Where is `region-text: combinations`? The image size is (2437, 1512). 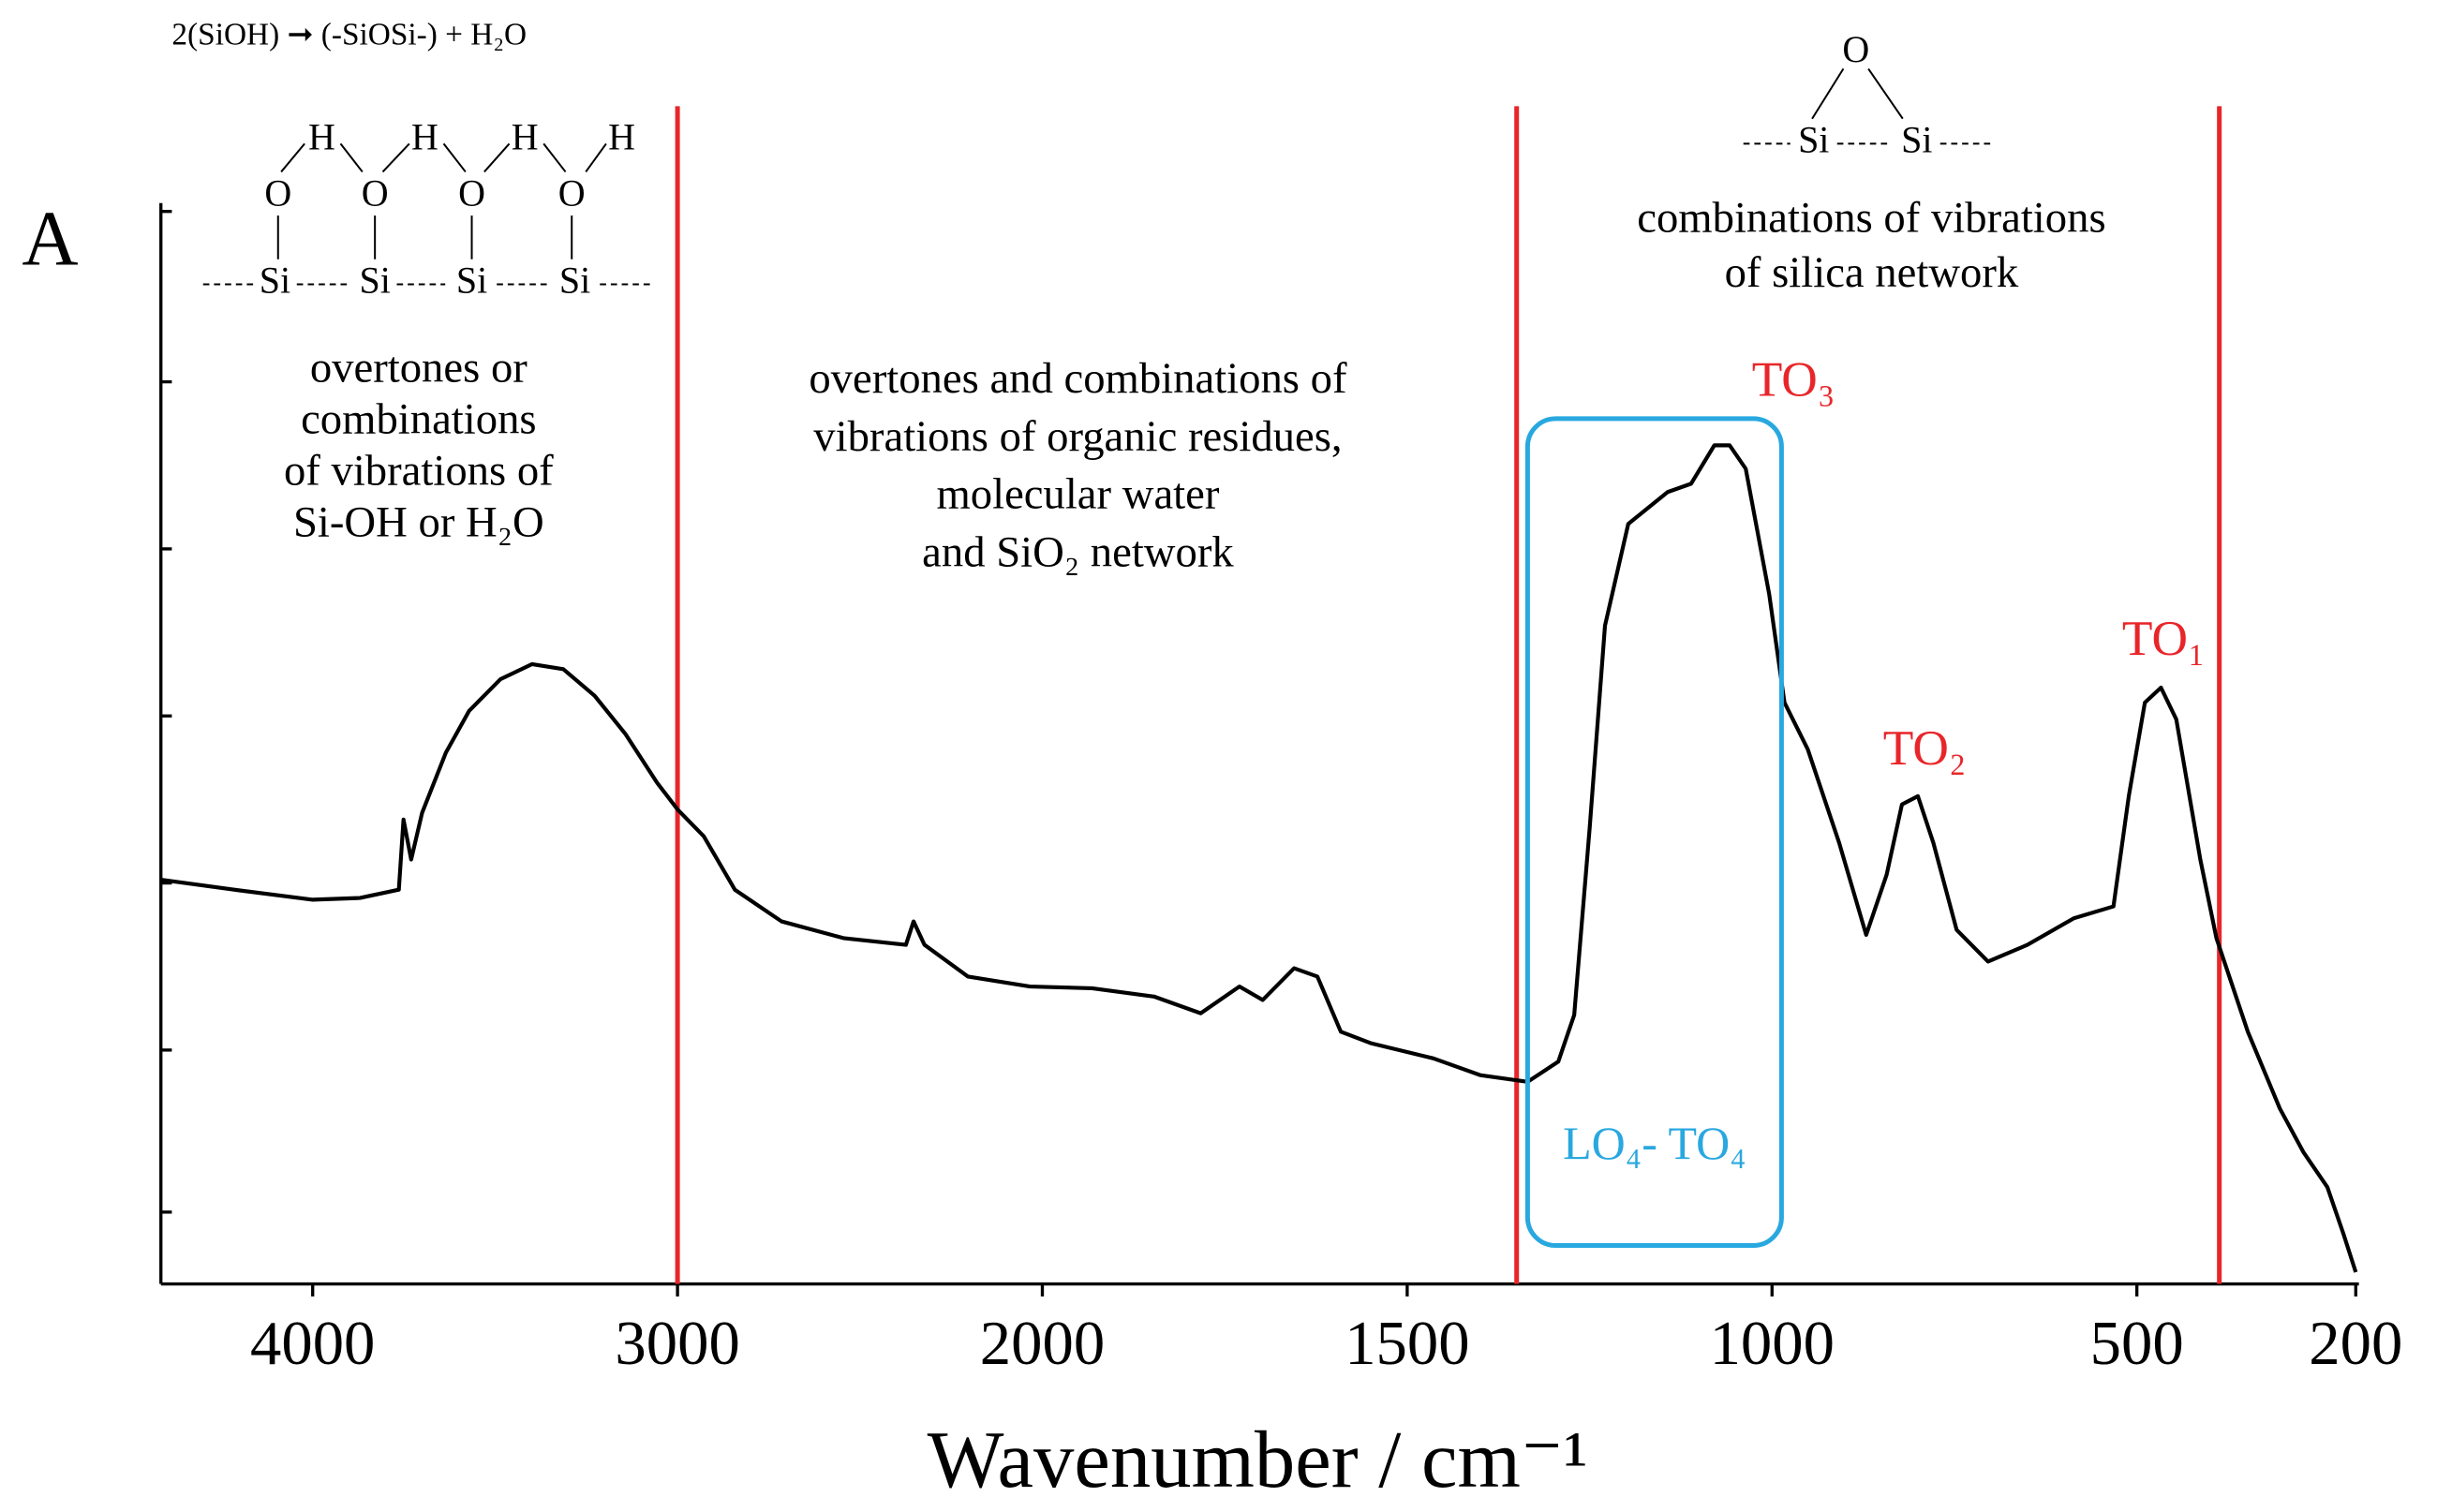
region-text: combinations is located at coordinates (418, 419).